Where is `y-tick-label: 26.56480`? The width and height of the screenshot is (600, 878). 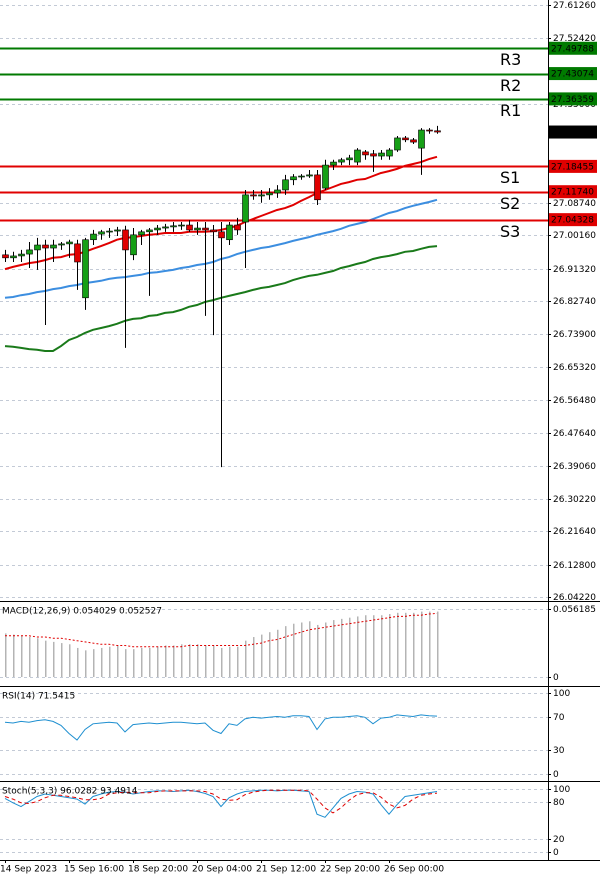 y-tick-label: 26.56480 is located at coordinates (574, 401).